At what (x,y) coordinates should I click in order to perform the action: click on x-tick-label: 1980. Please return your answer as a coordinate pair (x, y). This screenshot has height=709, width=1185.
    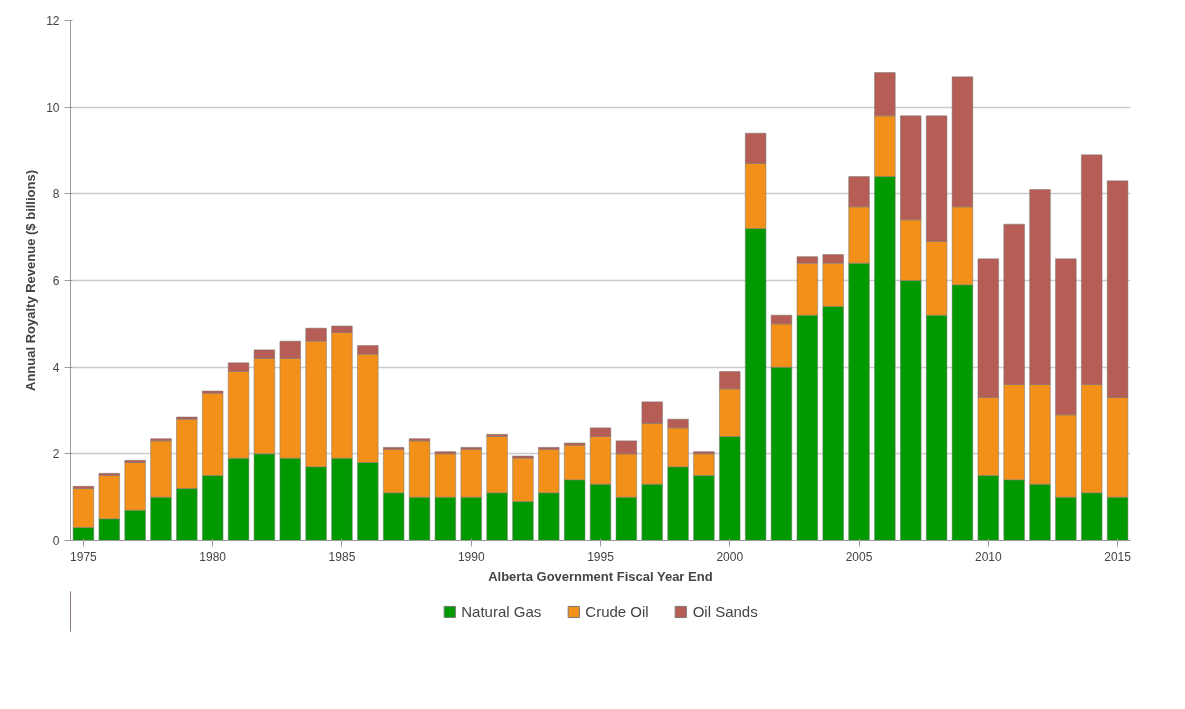
    Looking at the image, I should click on (213, 556).